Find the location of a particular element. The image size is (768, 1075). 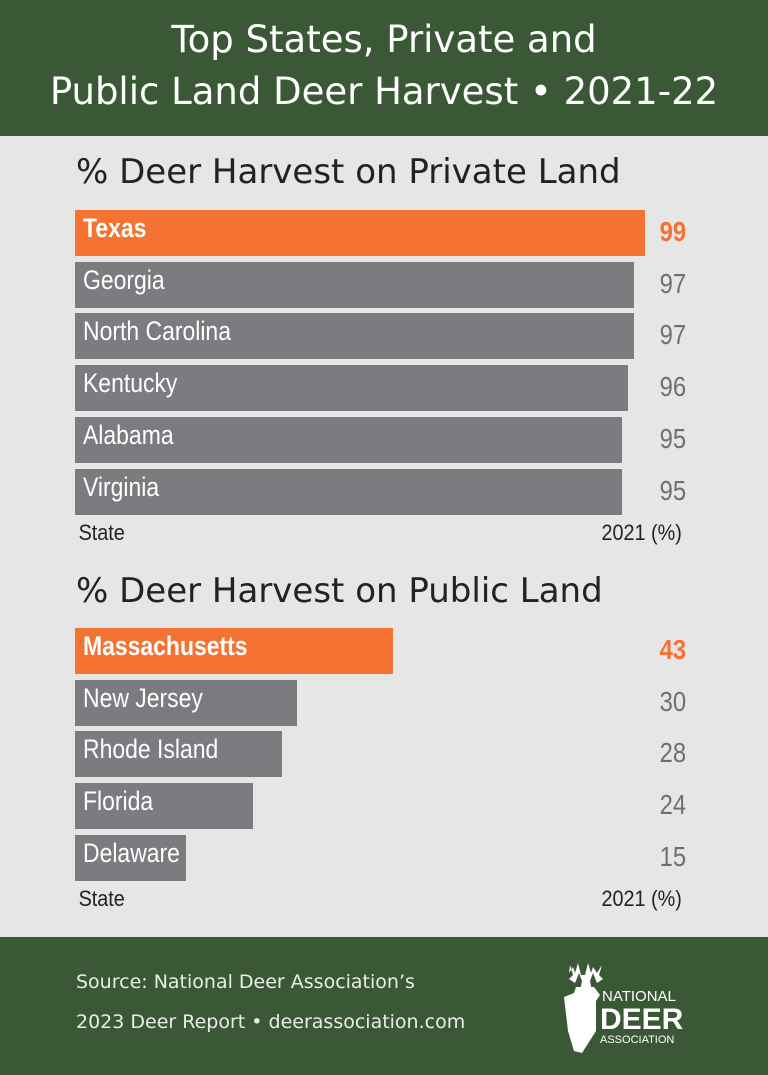

private-x-label: 2021 (%) is located at coordinates (641, 532).